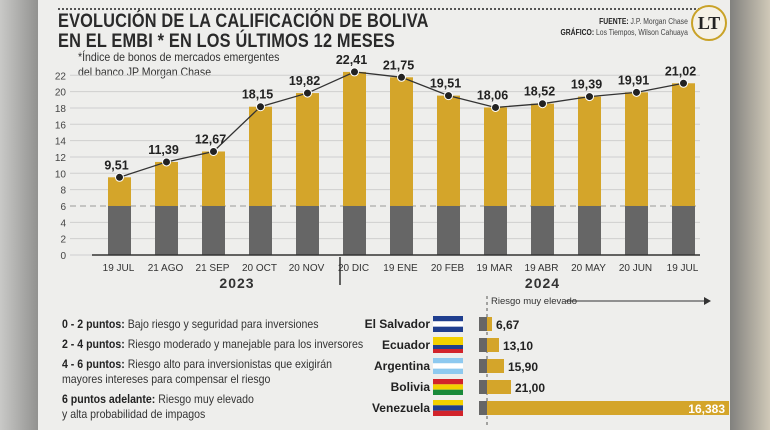 Image resolution: width=770 pixels, height=430 pixels. Describe the element at coordinates (63, 240) in the screenshot. I see `y-tick-label: 2` at that location.